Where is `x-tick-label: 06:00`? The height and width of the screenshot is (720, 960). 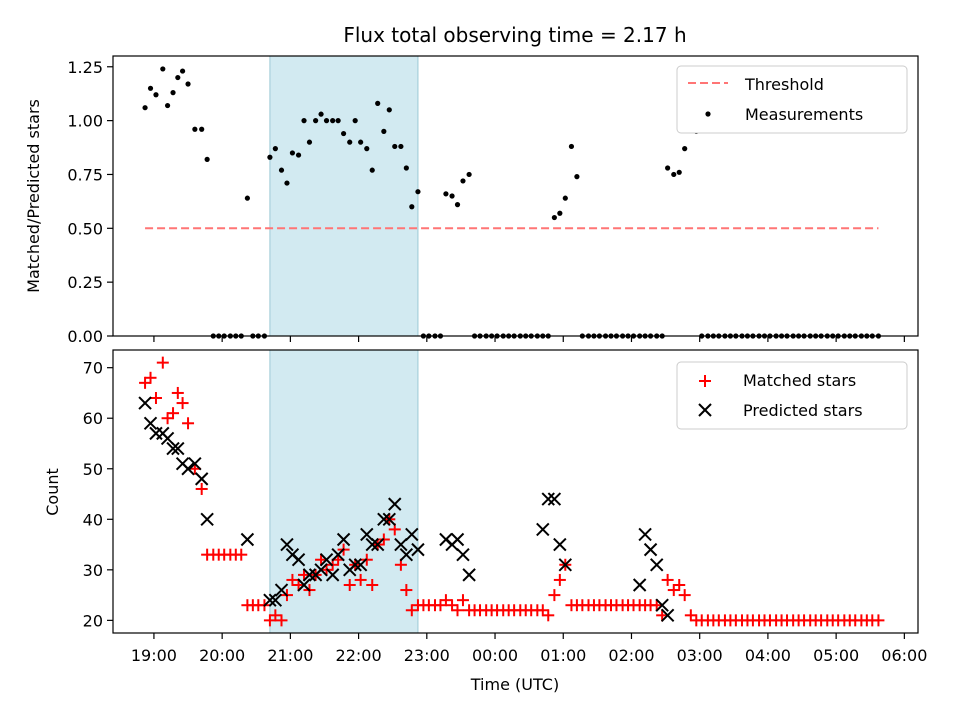
x-tick-label: 06:00 is located at coordinates (904, 655).